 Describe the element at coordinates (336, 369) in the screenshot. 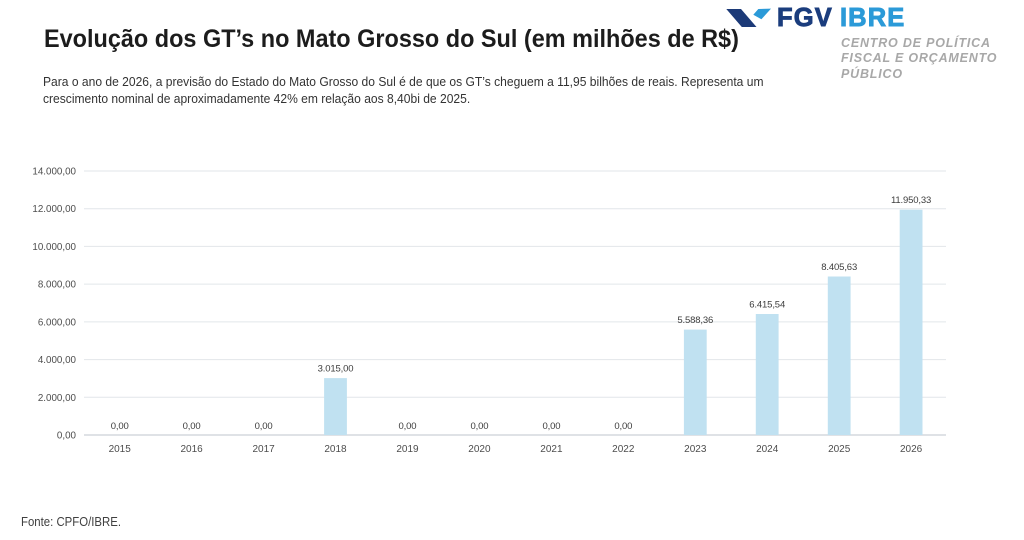

I see `svg-text: 3.015,00` at that location.